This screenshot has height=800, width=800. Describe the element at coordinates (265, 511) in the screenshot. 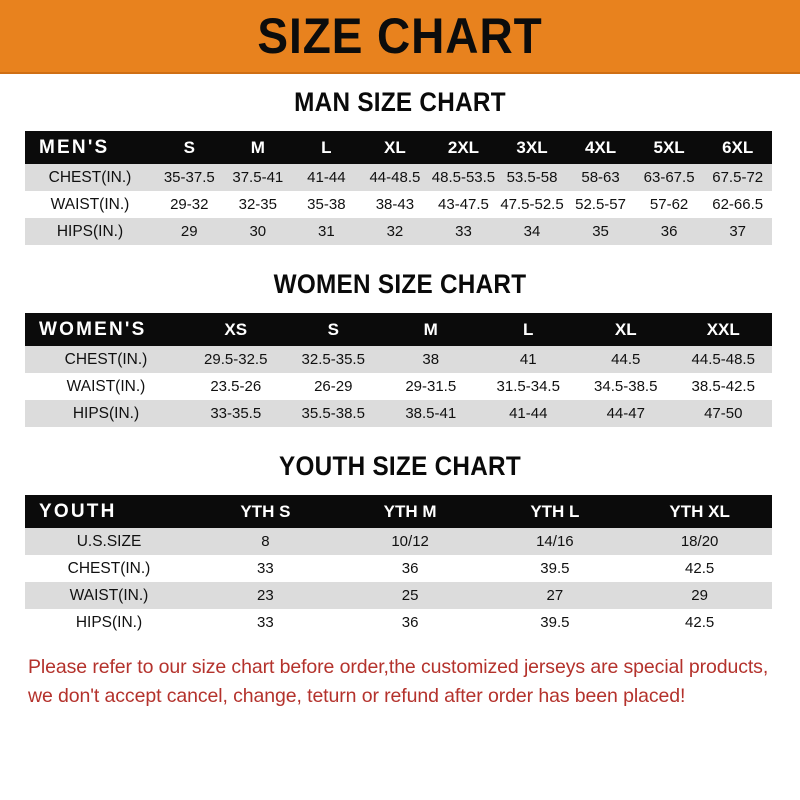

I see `youth-column-header: YTH S` at that location.